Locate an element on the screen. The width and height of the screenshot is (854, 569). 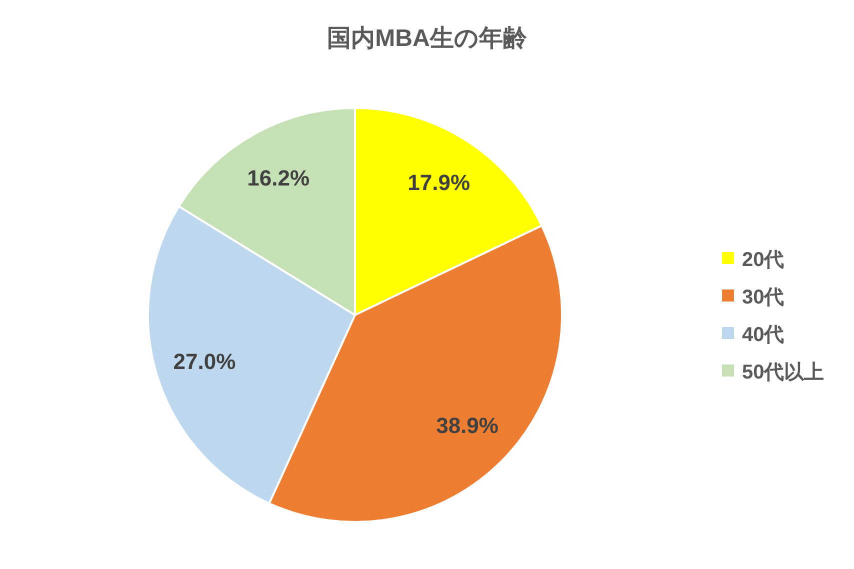
legend-label: 50代以上 is located at coordinates (783, 373).